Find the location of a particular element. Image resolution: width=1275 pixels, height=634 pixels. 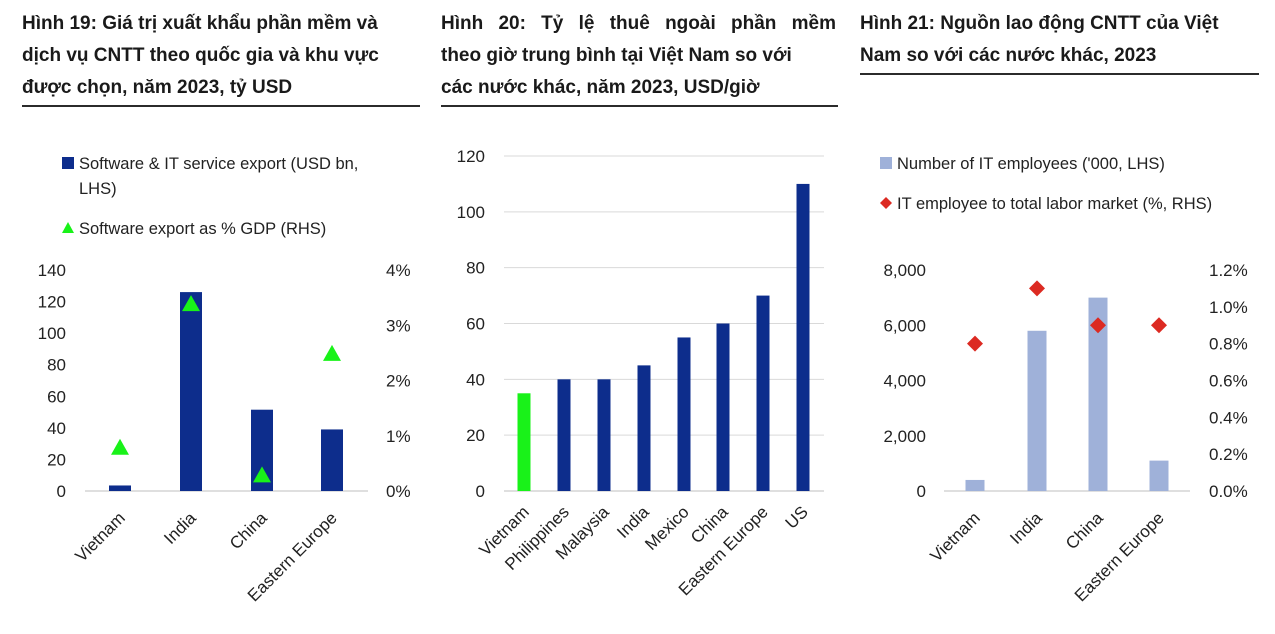

figure-21-title-line: Hình 21: Nguồn lao động CNTT của Việt is located at coordinates (1039, 23).